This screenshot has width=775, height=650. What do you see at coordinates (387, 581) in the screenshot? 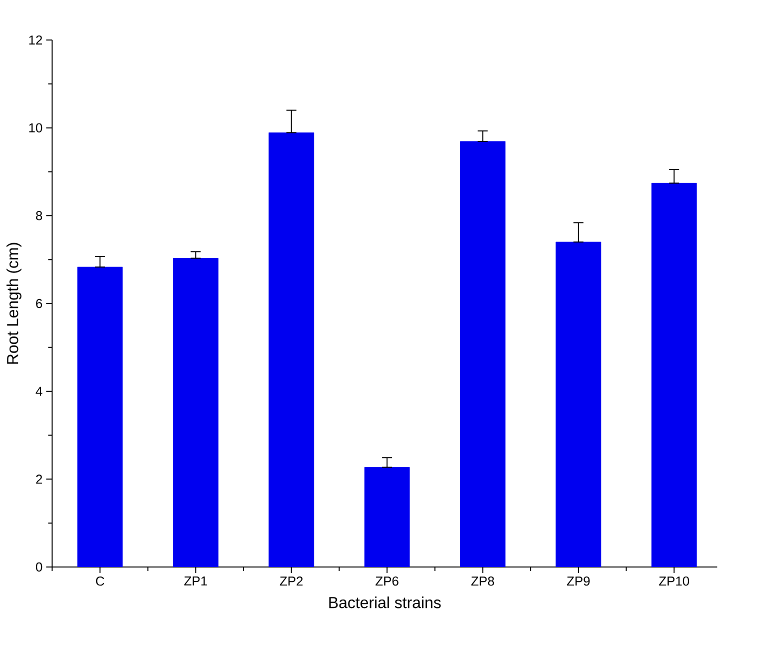
I see `x-tick-label: ZP6` at bounding box center [387, 581].